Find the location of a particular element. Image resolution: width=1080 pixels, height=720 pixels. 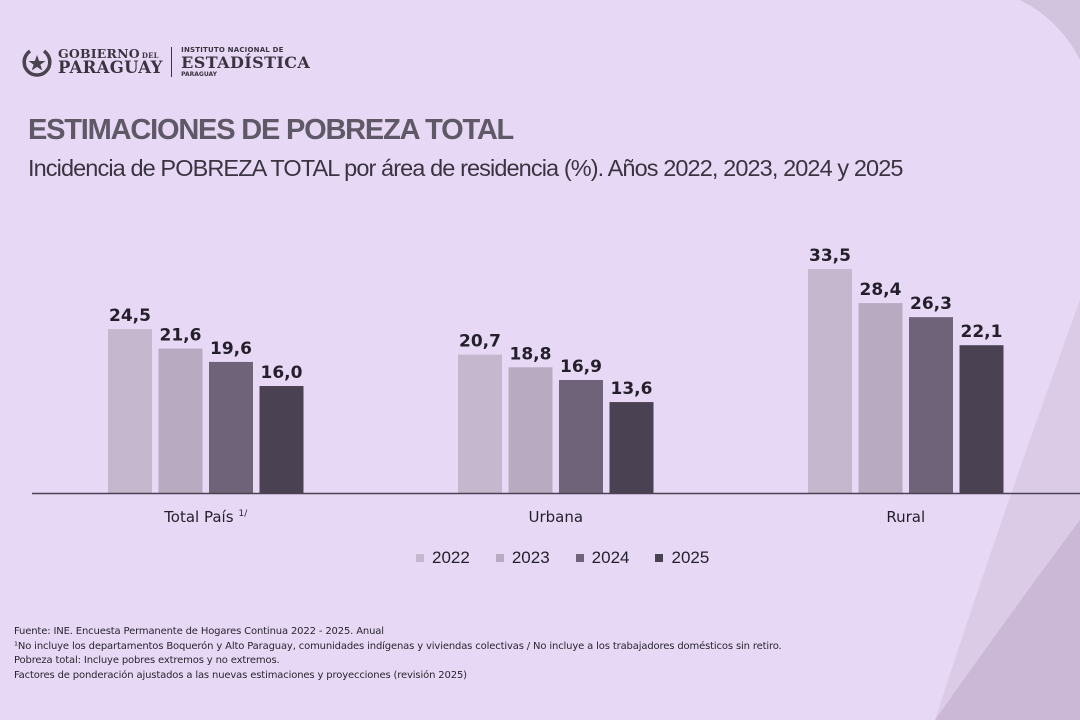

data-label: 24,5 is located at coordinates (130, 316).